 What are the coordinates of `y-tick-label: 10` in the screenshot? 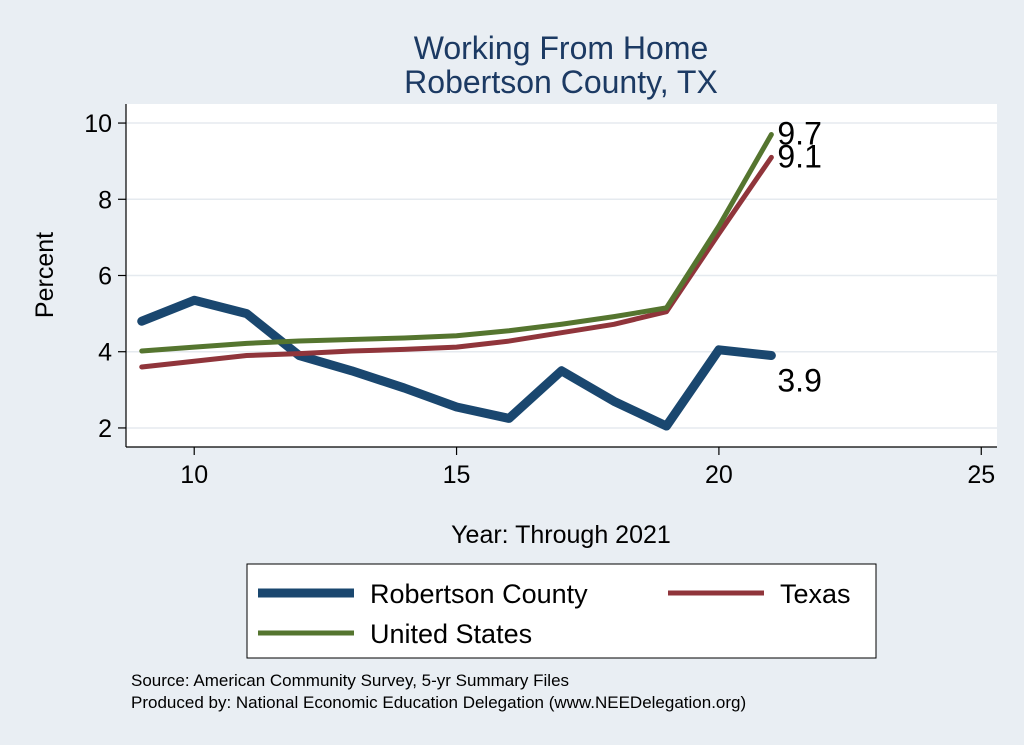 It's located at (98, 124).